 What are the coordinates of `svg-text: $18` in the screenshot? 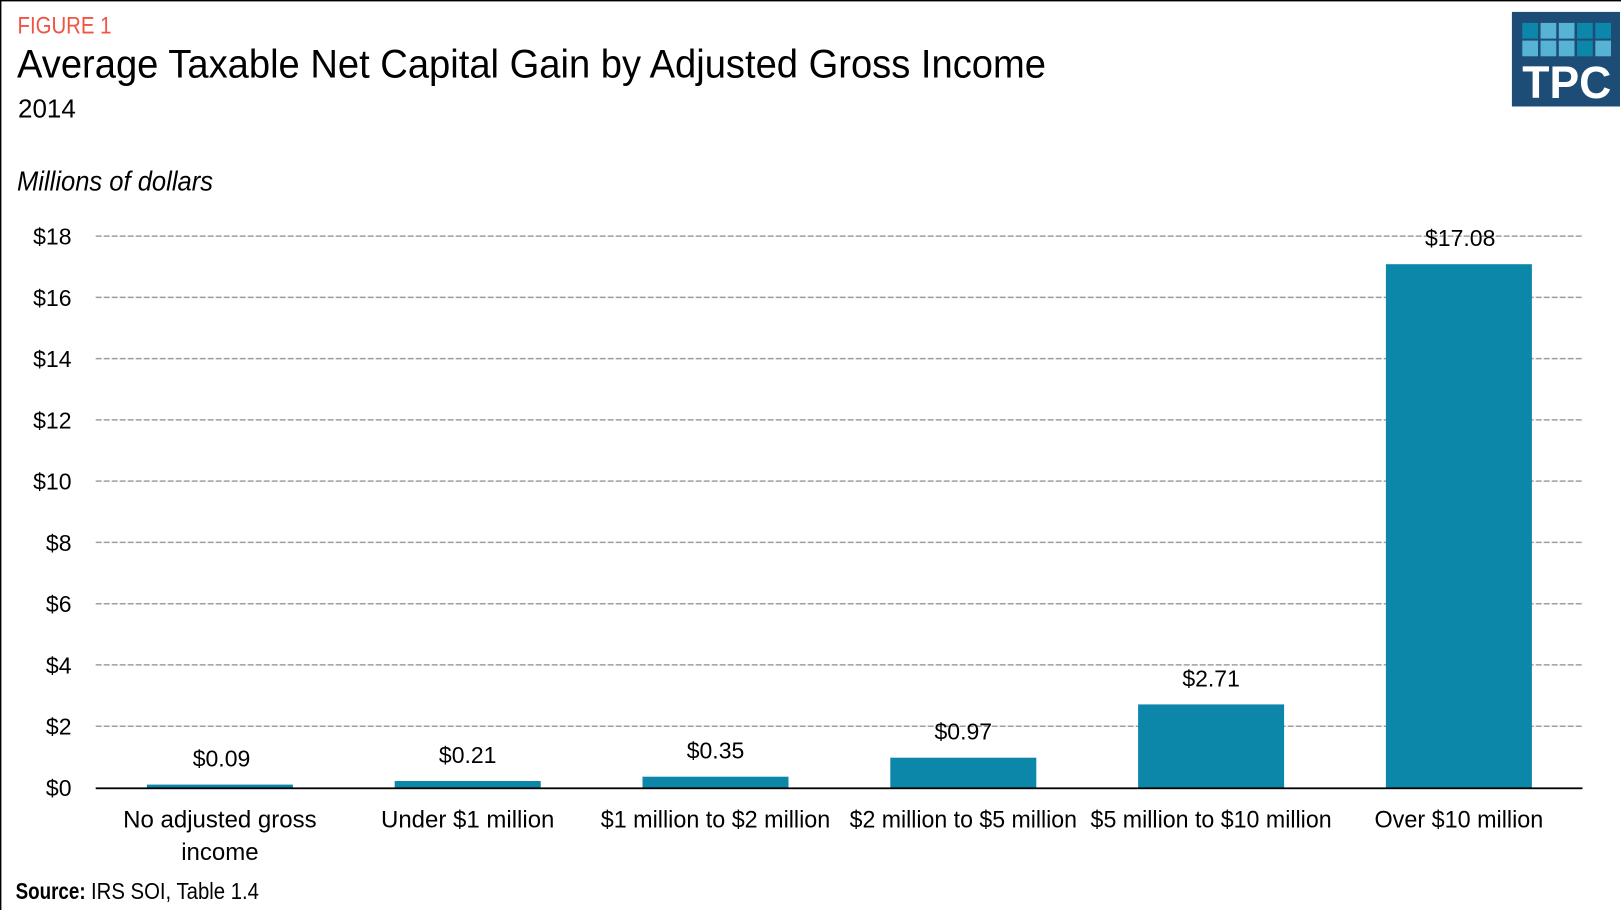 It's located at (52, 237).